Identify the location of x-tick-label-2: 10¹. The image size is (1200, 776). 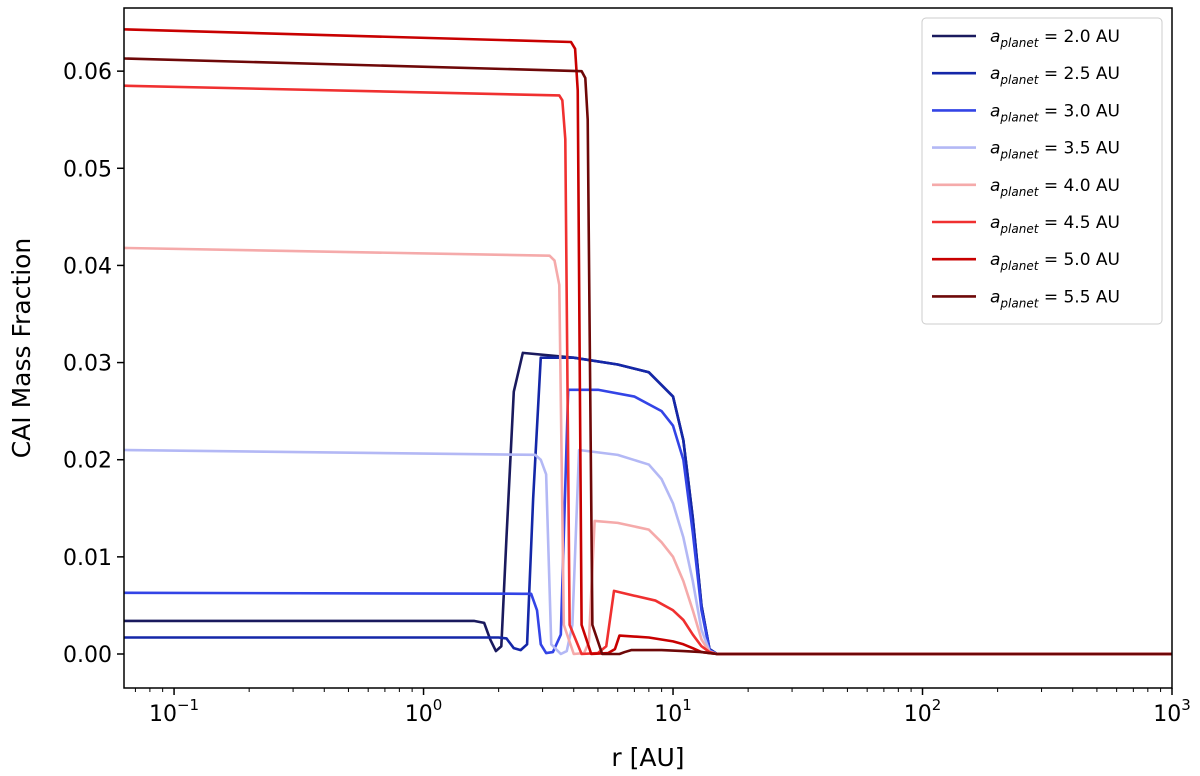
(673, 711).